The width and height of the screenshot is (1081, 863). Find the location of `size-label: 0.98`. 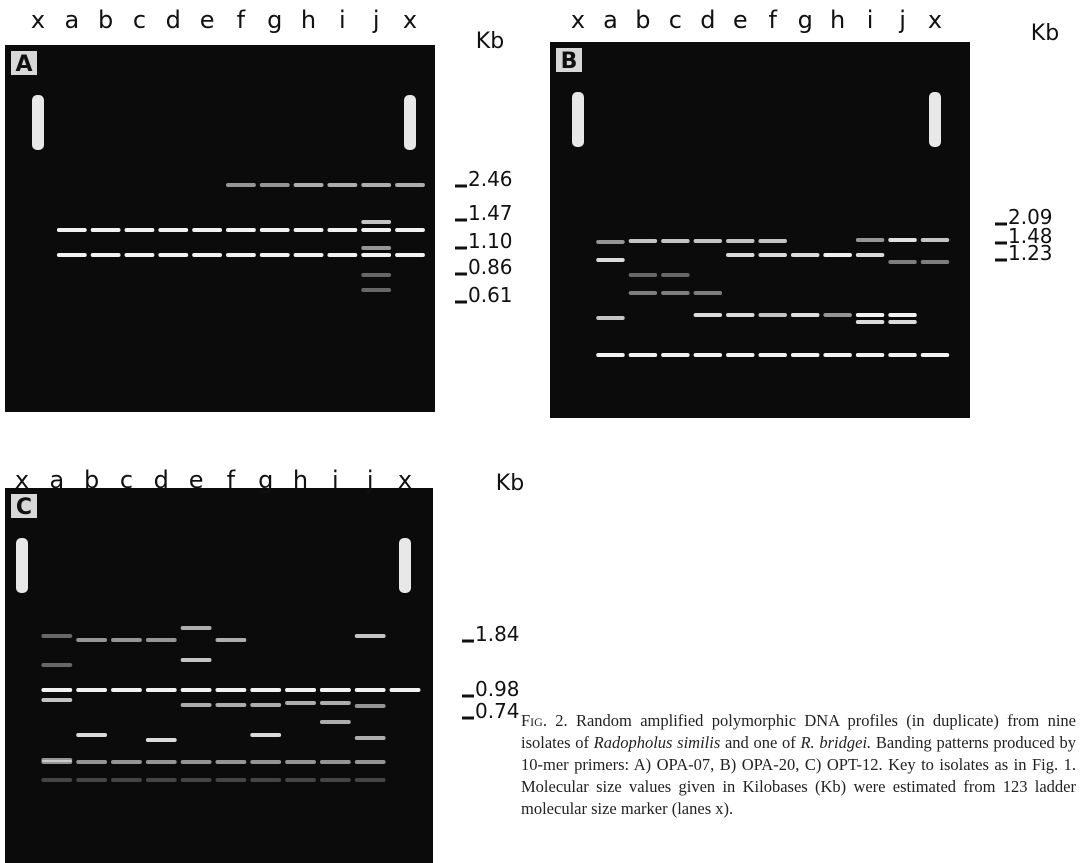

size-label: 0.98 is located at coordinates (497, 689).